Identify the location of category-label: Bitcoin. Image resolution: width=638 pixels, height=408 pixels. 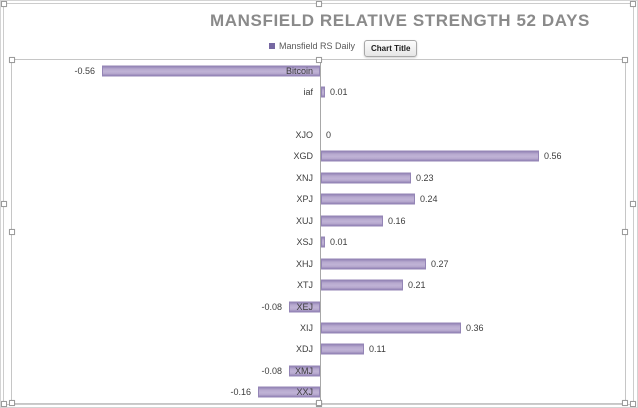
(299, 70).